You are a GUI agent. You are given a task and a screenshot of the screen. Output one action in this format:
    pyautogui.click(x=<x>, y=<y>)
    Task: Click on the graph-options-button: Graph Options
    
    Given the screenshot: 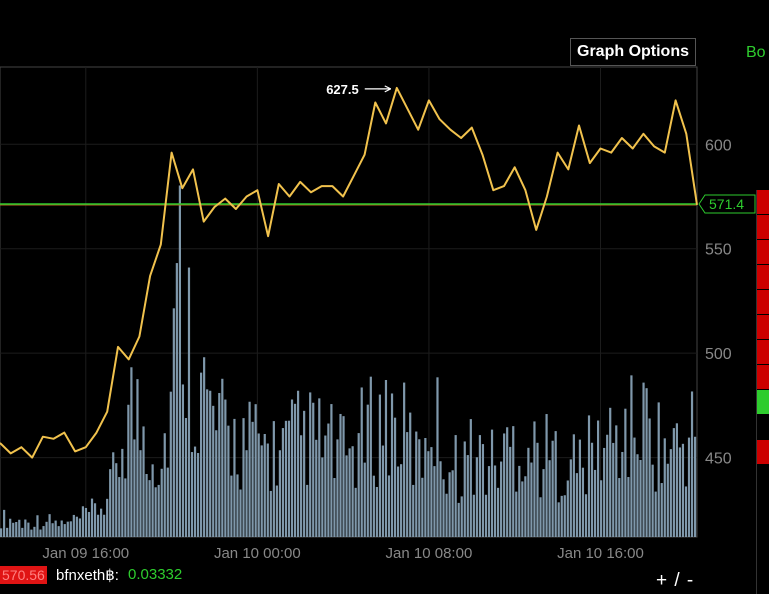 What is the action you would take?
    pyautogui.click(x=633, y=52)
    